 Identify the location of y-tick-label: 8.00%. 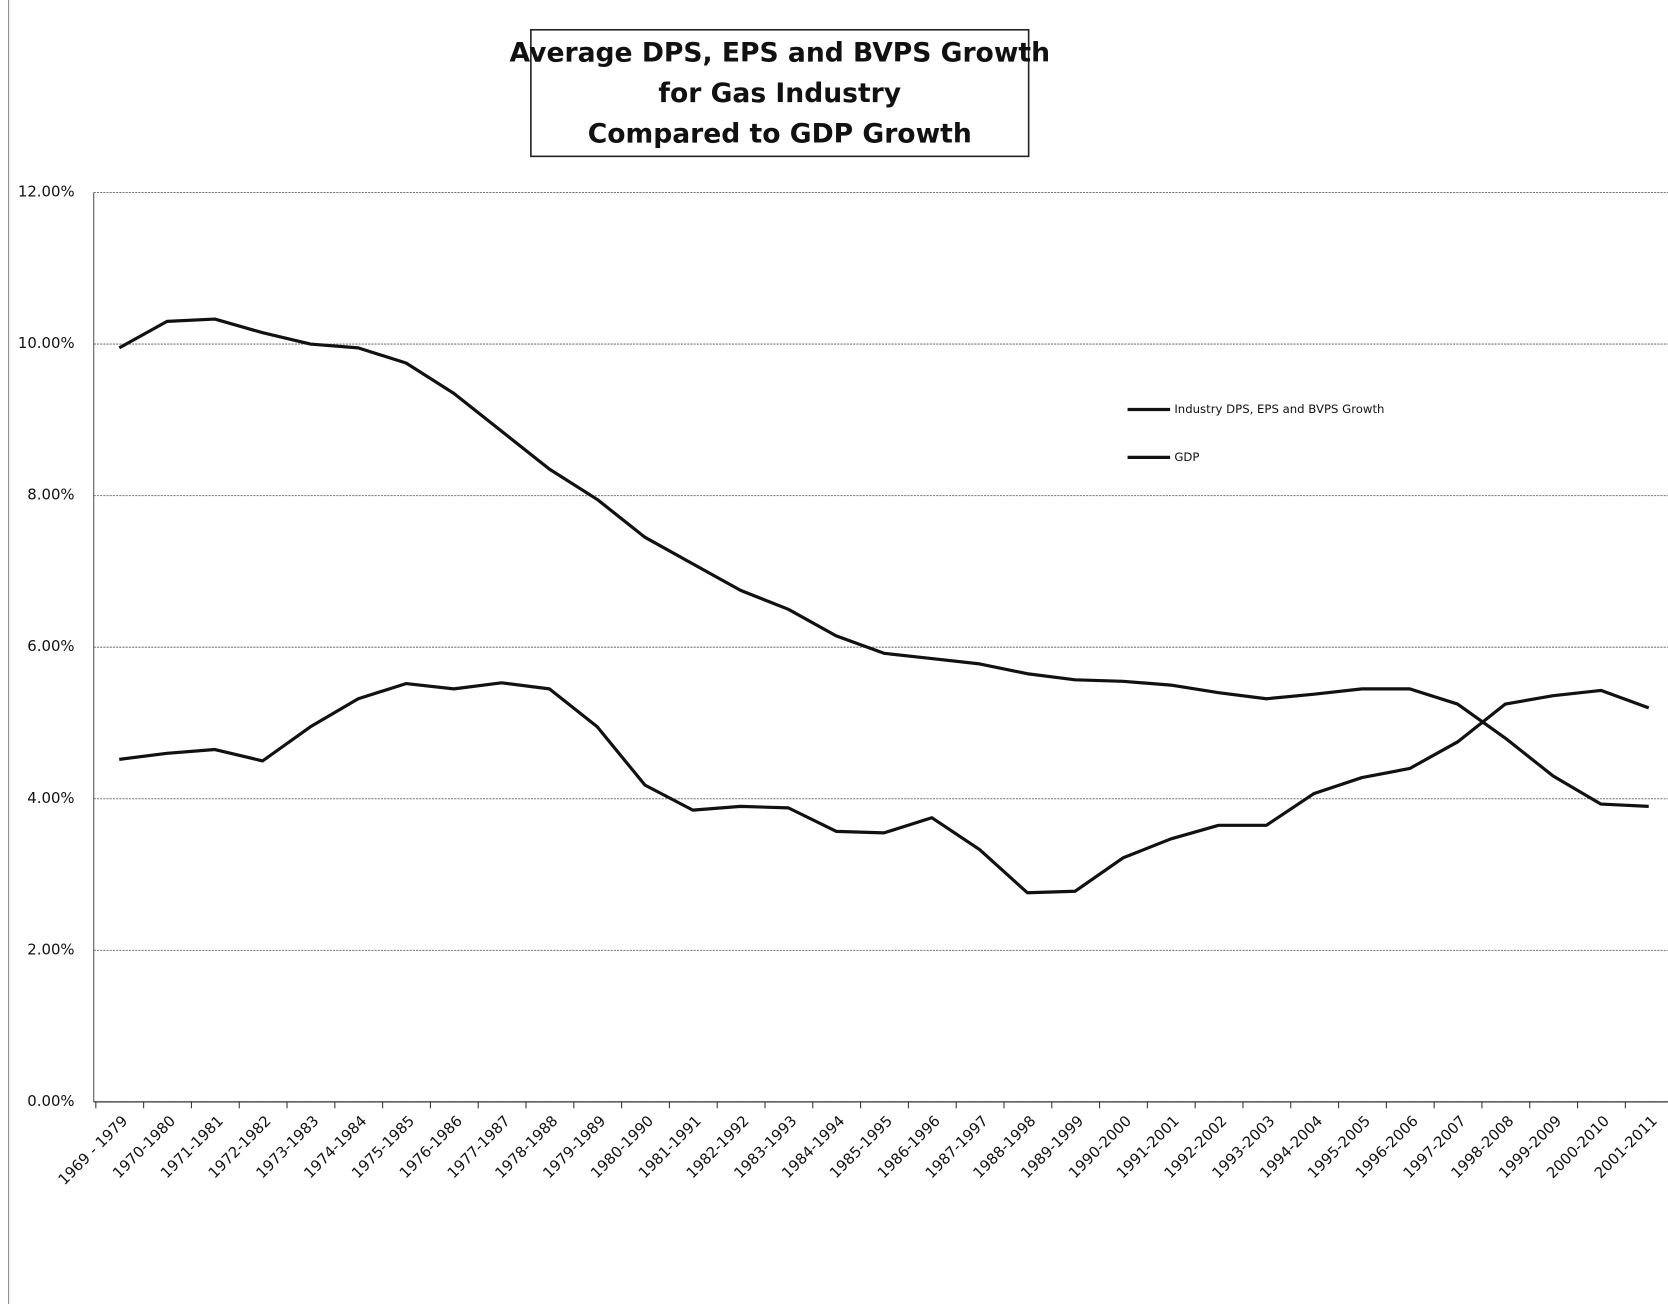
(50, 495).